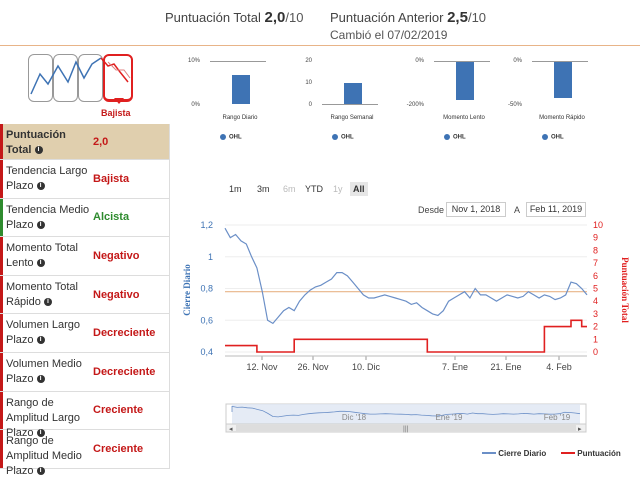 The width and height of the screenshot is (640, 479). Describe the element at coordinates (85, 142) in the screenshot. I see `indicator-row: Puntuación Total i 2,0` at that location.